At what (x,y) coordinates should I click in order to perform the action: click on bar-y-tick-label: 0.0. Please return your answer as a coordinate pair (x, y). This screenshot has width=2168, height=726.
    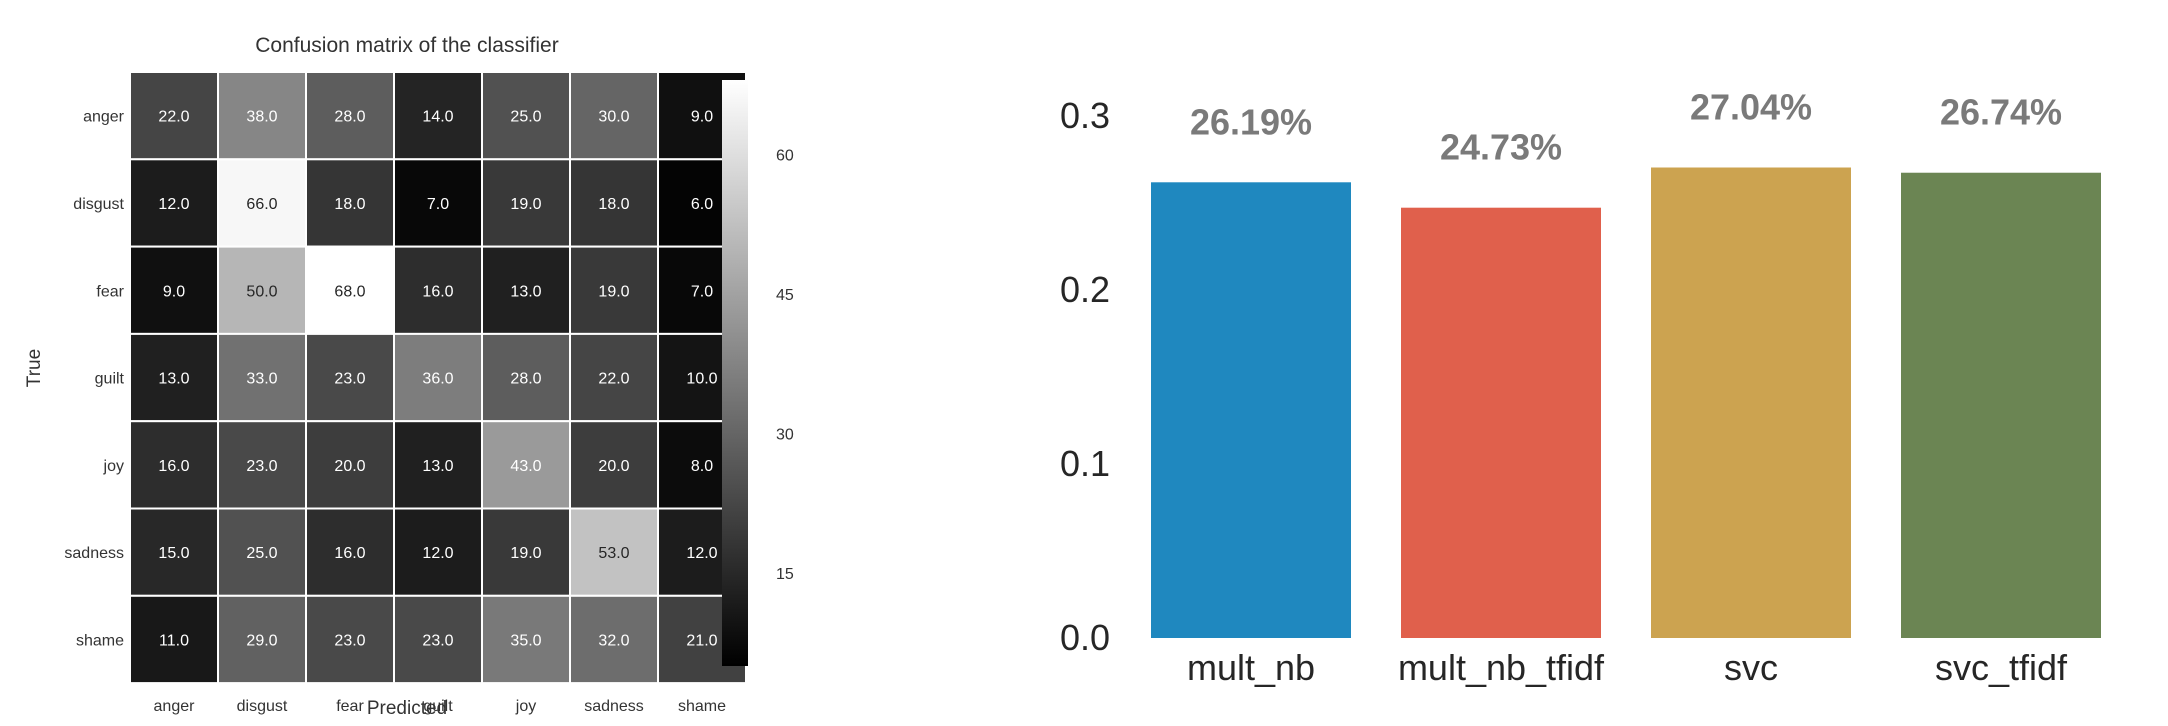
    Looking at the image, I should click on (1085, 637).